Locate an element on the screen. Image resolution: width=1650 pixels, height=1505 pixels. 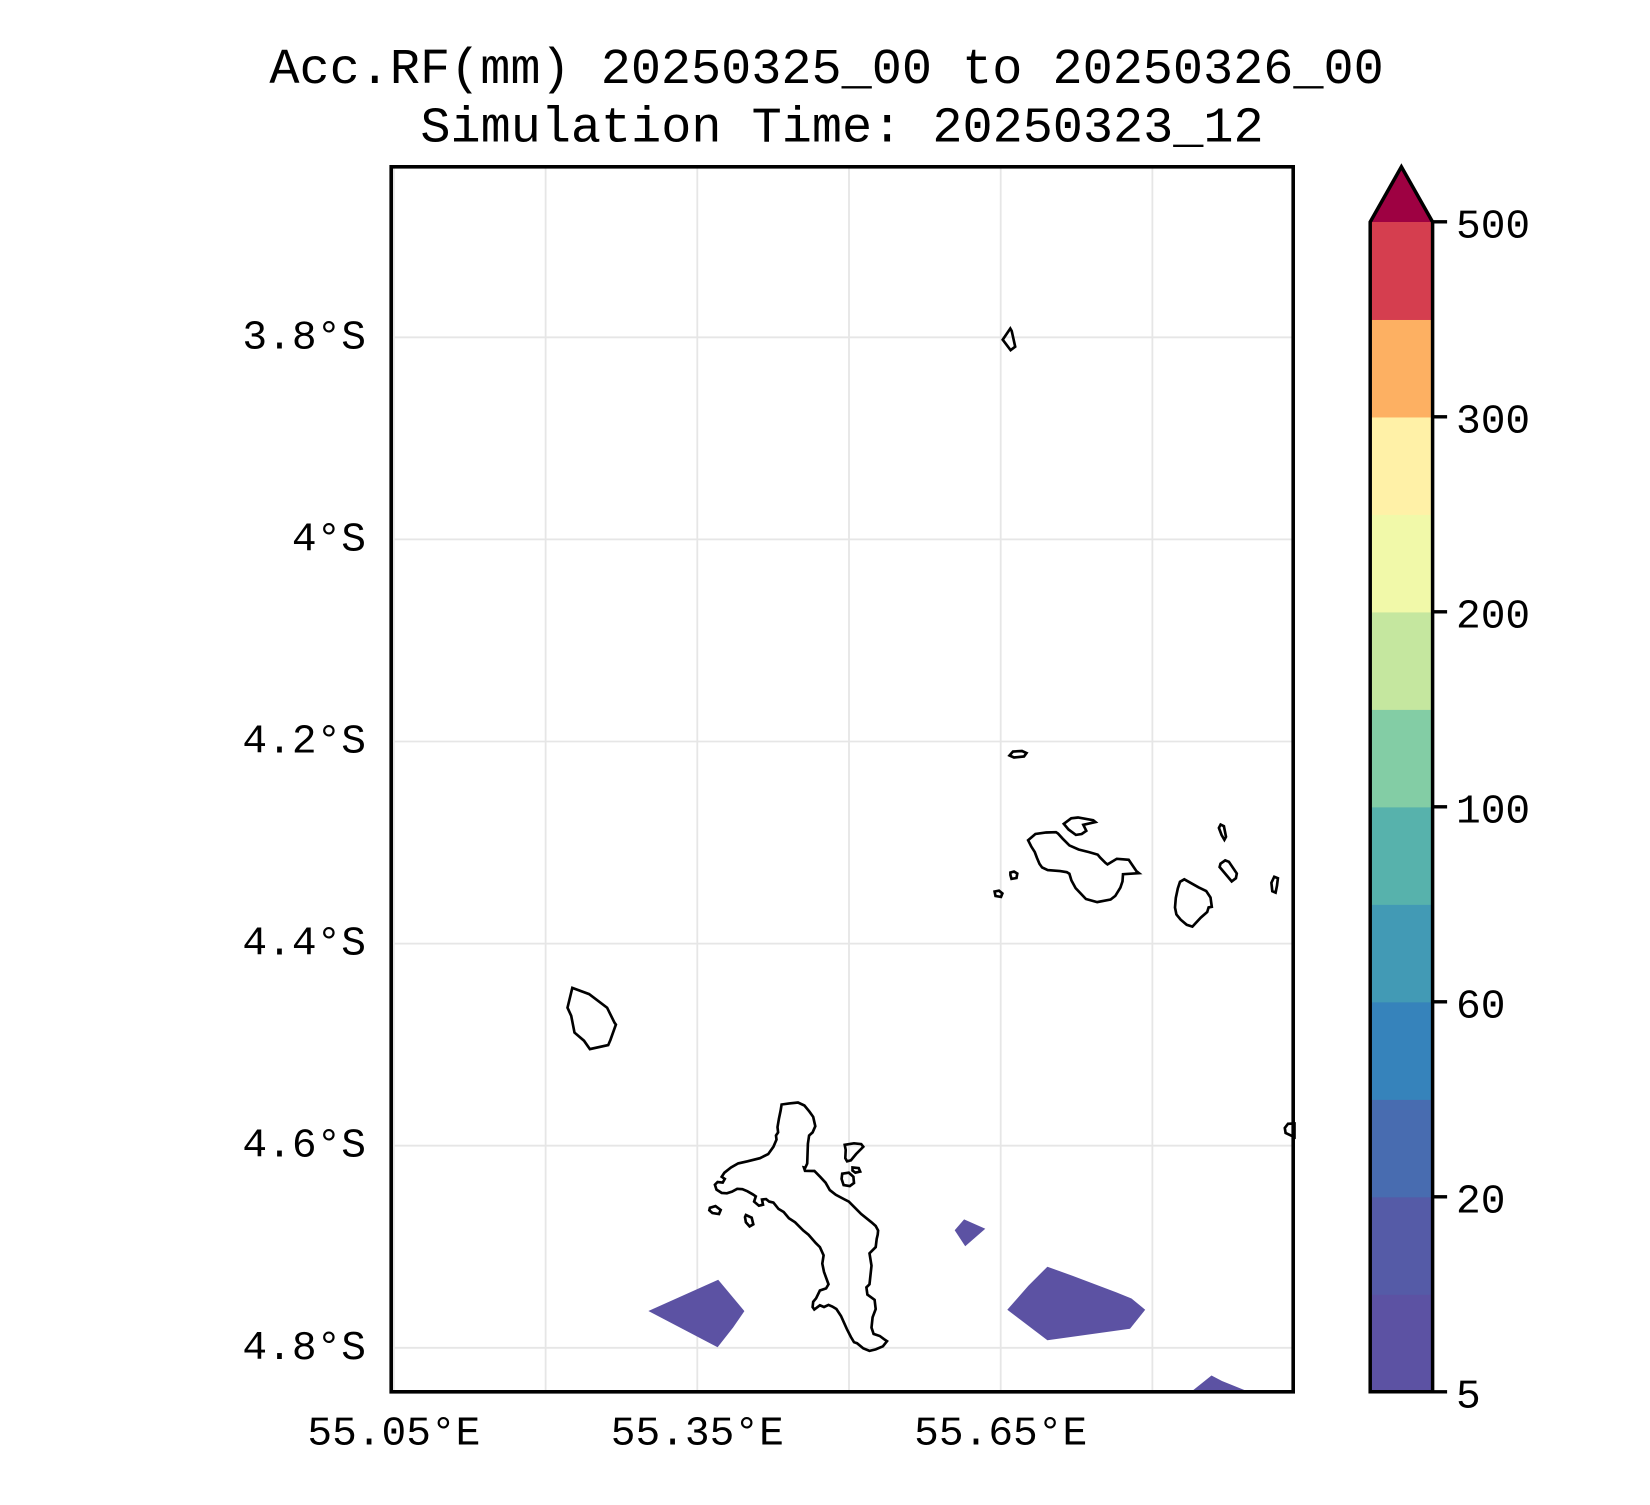
svg-text: 55.05°E is located at coordinates (393, 1434).